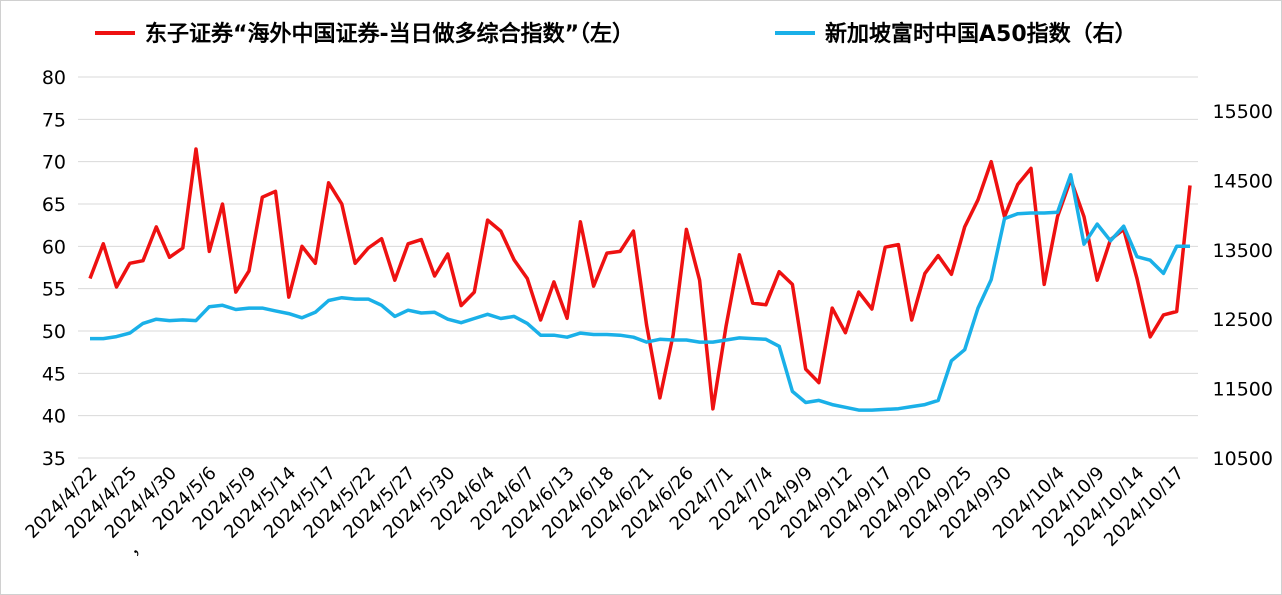  Describe the element at coordinates (54, 459) in the screenshot. I see `y-left-tick-label: 35` at that location.